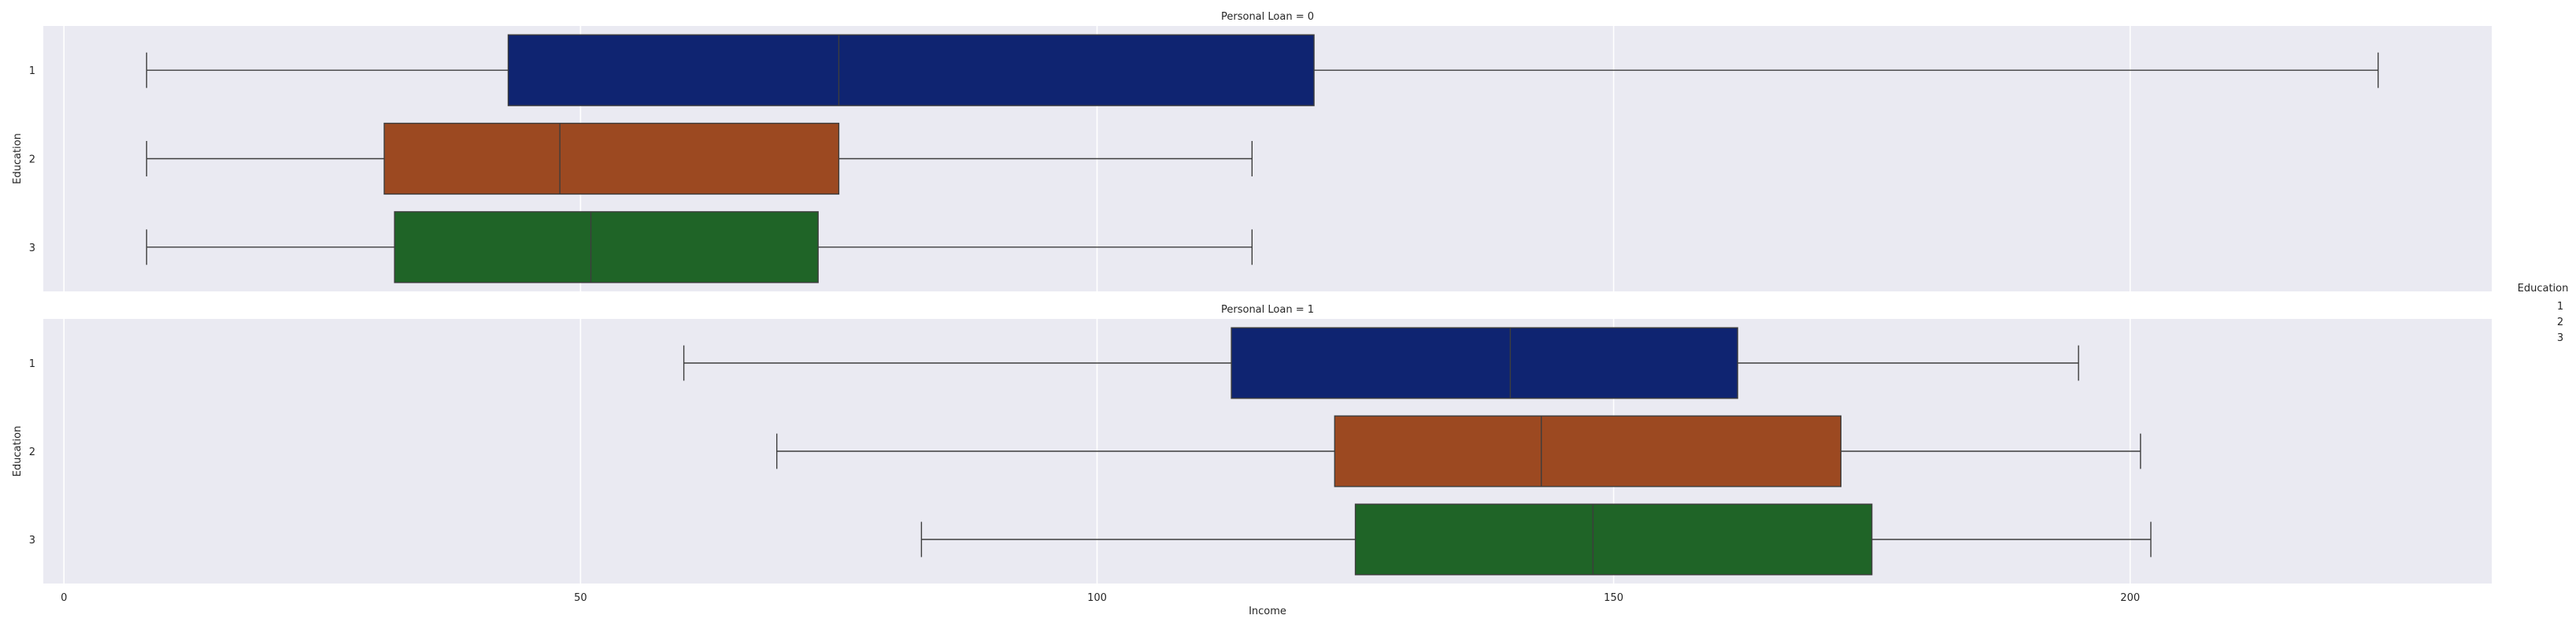 This screenshot has height=630, width=2576. I want to click on legend-entry-2: 2, so click(2560, 322).